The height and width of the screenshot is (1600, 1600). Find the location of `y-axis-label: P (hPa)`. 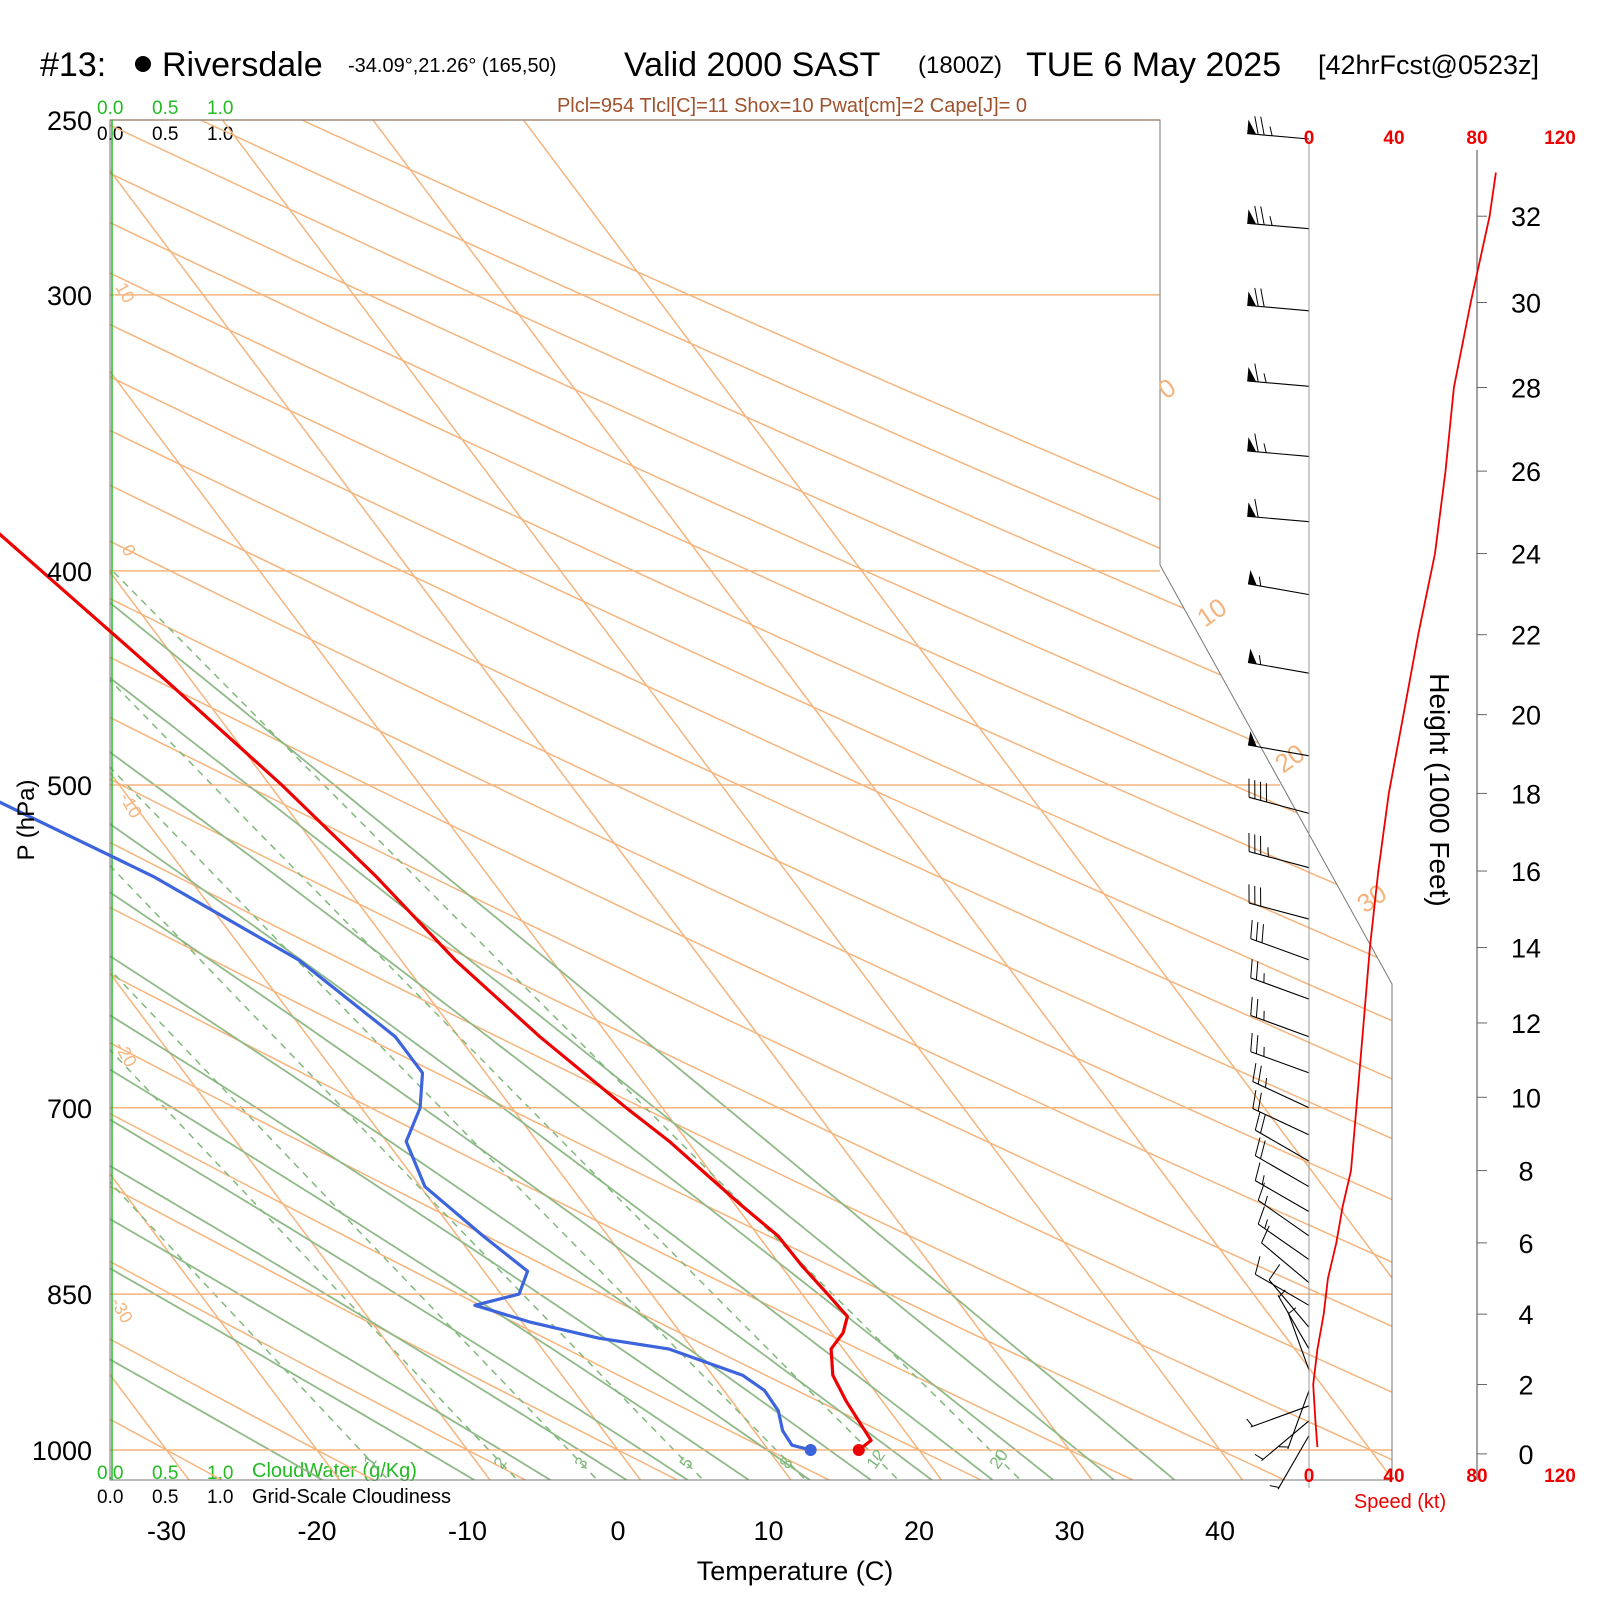

y-axis-label: P (hPa) is located at coordinates (26, 820).